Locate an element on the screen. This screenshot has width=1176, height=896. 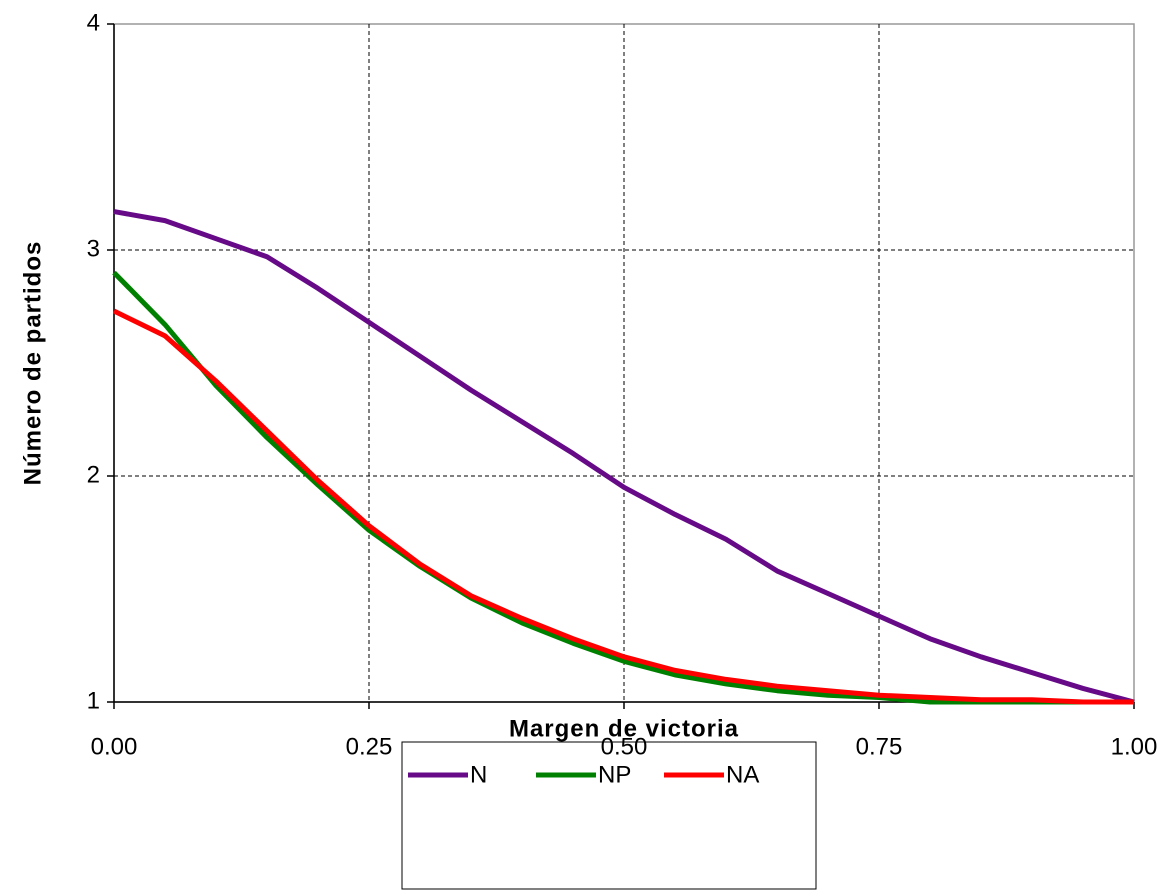
y-axis-title: Número de partidos is located at coordinates (32, 363).